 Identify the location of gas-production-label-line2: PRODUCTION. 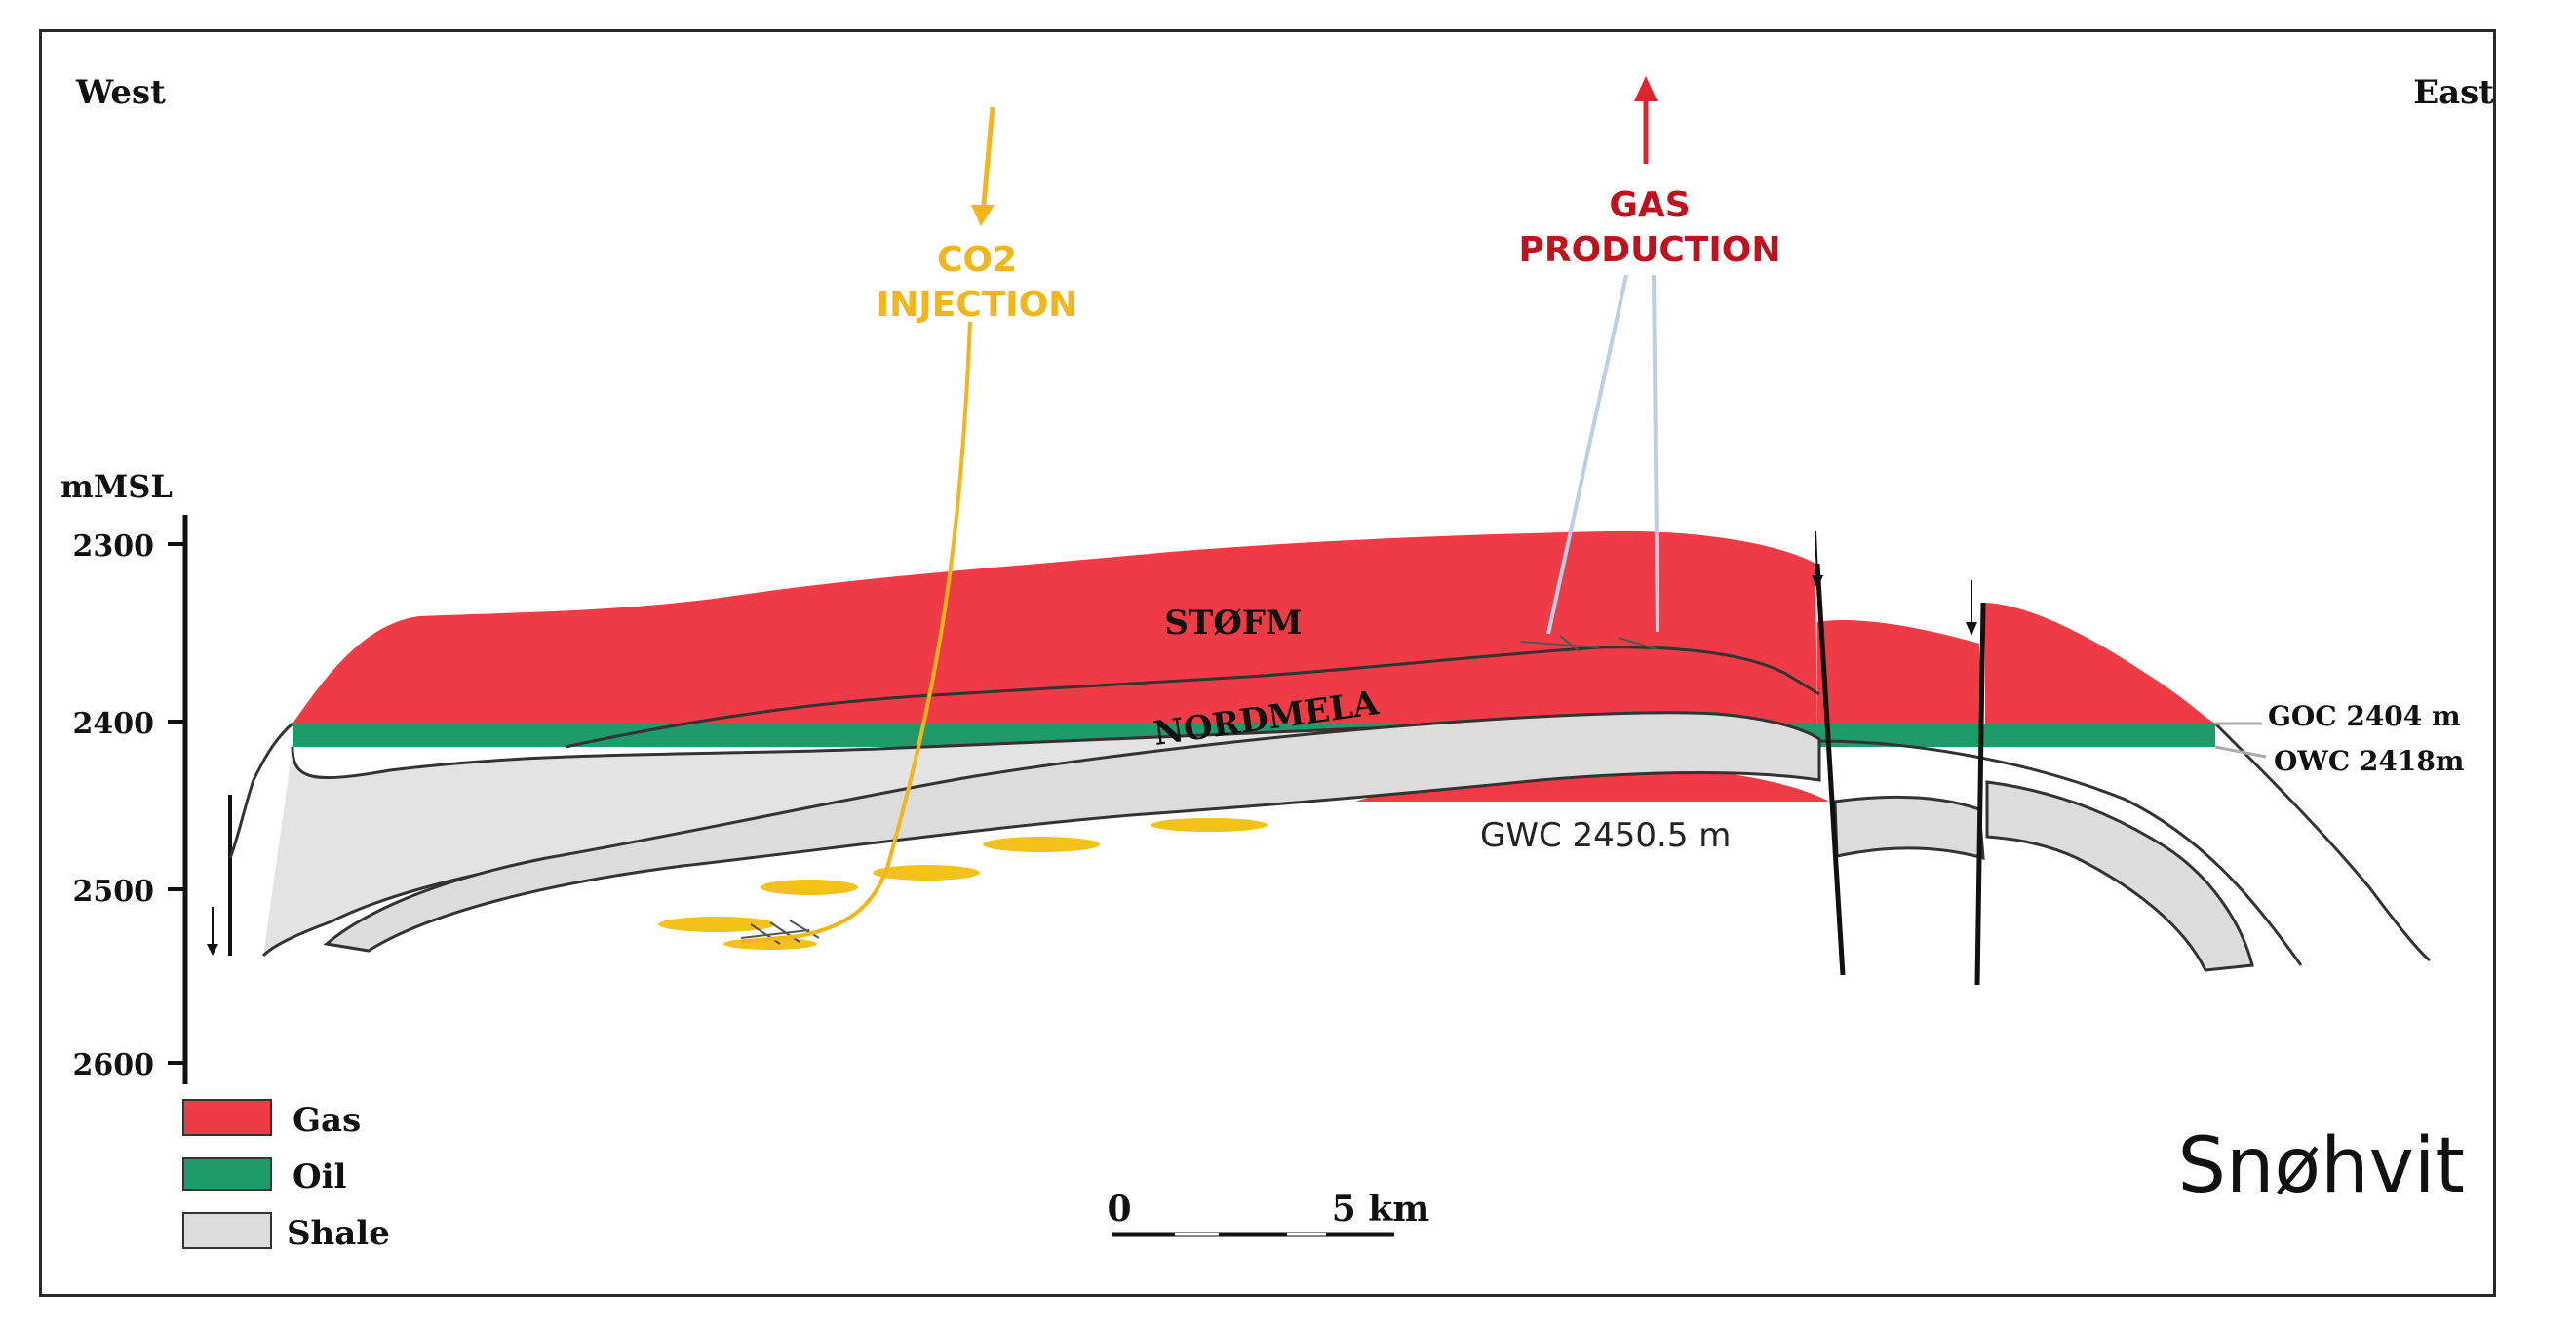
(1650, 250).